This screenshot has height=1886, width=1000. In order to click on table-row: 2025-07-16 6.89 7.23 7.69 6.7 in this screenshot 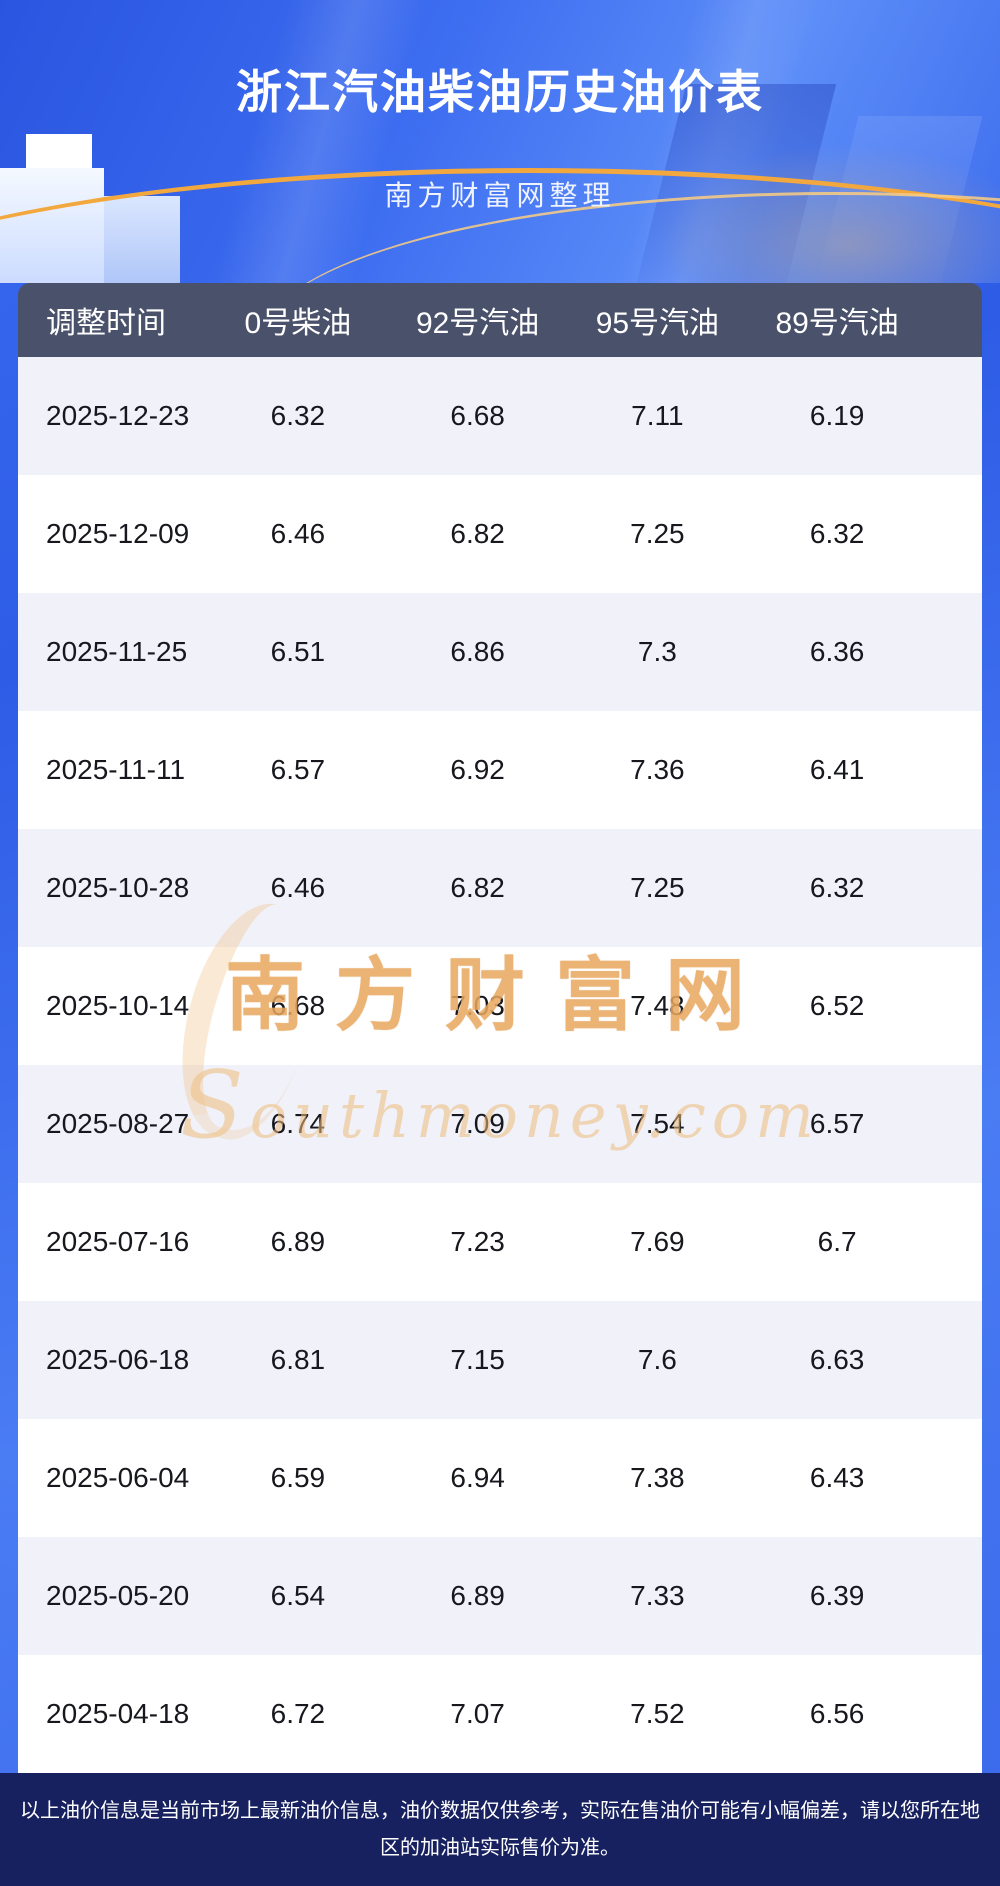, I will do `click(500, 1242)`.